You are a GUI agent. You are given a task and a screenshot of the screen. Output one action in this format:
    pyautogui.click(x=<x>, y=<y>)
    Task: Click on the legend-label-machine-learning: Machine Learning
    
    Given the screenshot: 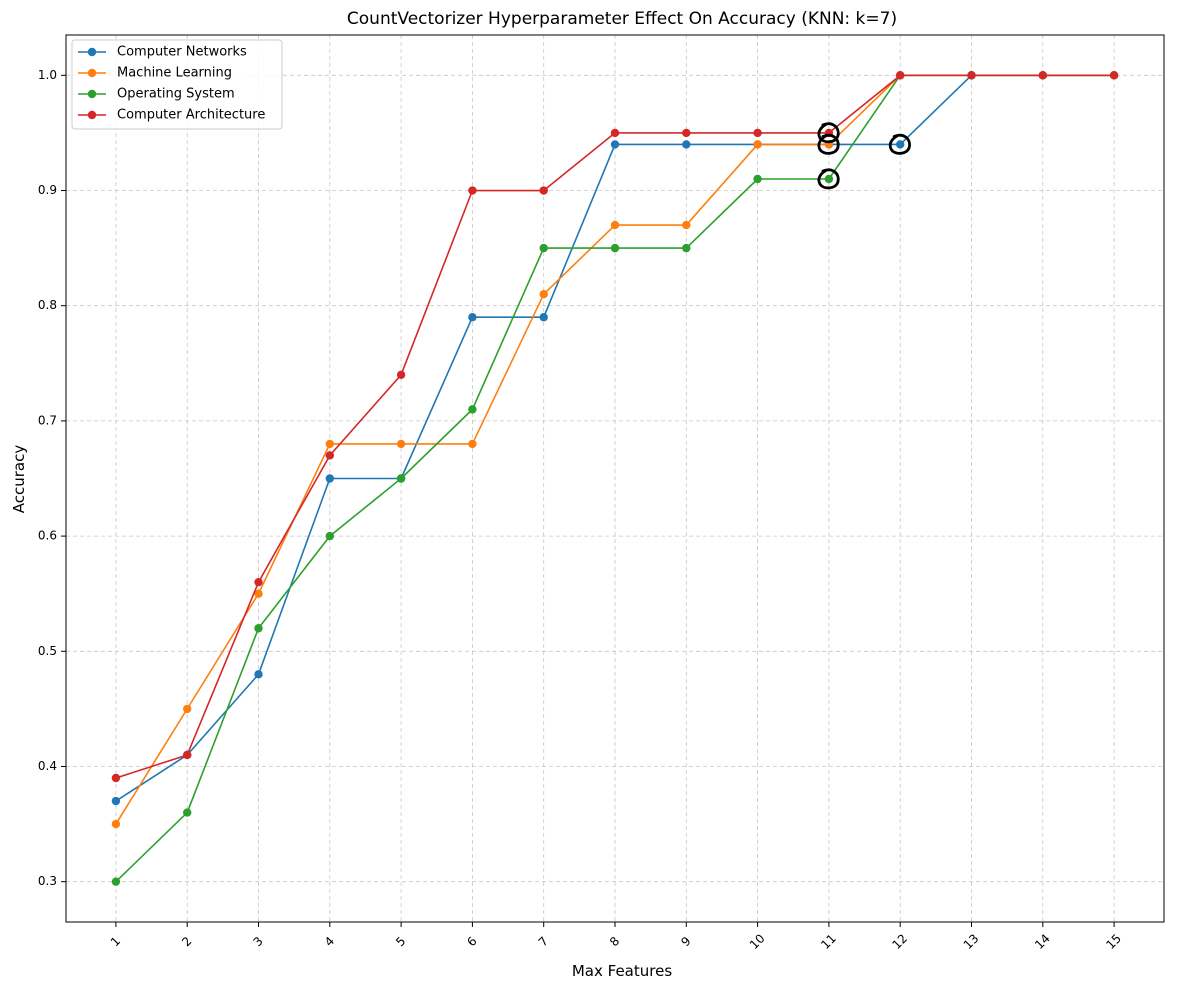 What is the action you would take?
    pyautogui.click(x=174, y=73)
    